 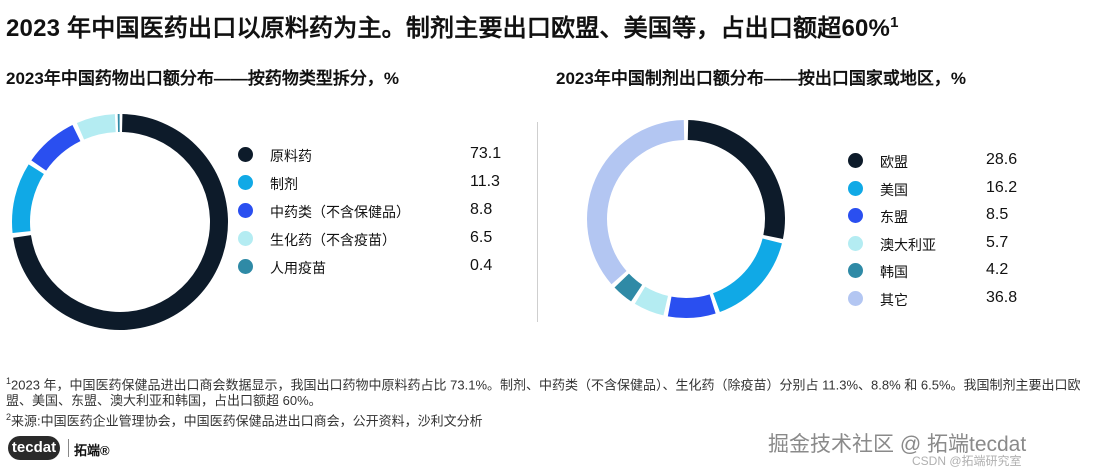 What do you see at coordinates (948, 232) in the screenshot?
I see `legend-country: 欧盟 28.6 美国 16.2 东盟 8.5 澳大利亚 5.7 韩国 4.2 其它 36.8` at bounding box center [948, 232].